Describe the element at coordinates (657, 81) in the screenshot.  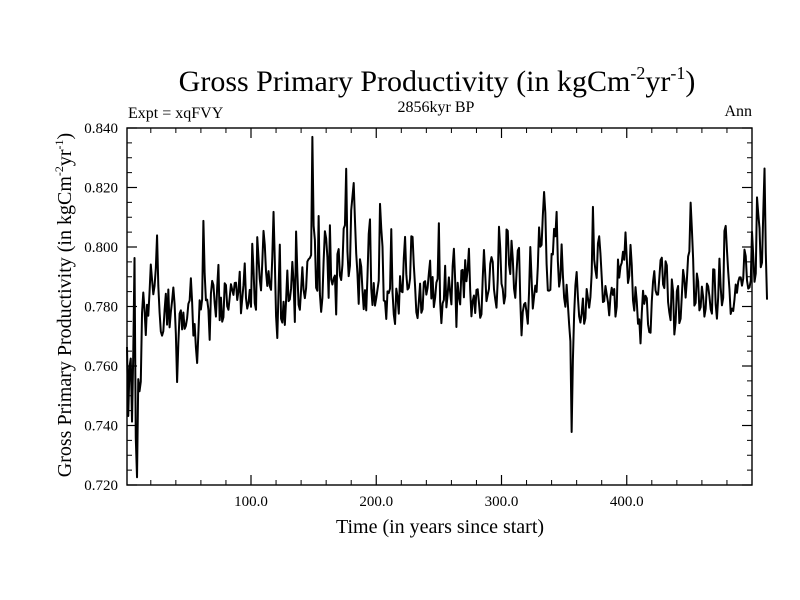
I see `chart-title-mid: yr` at that location.